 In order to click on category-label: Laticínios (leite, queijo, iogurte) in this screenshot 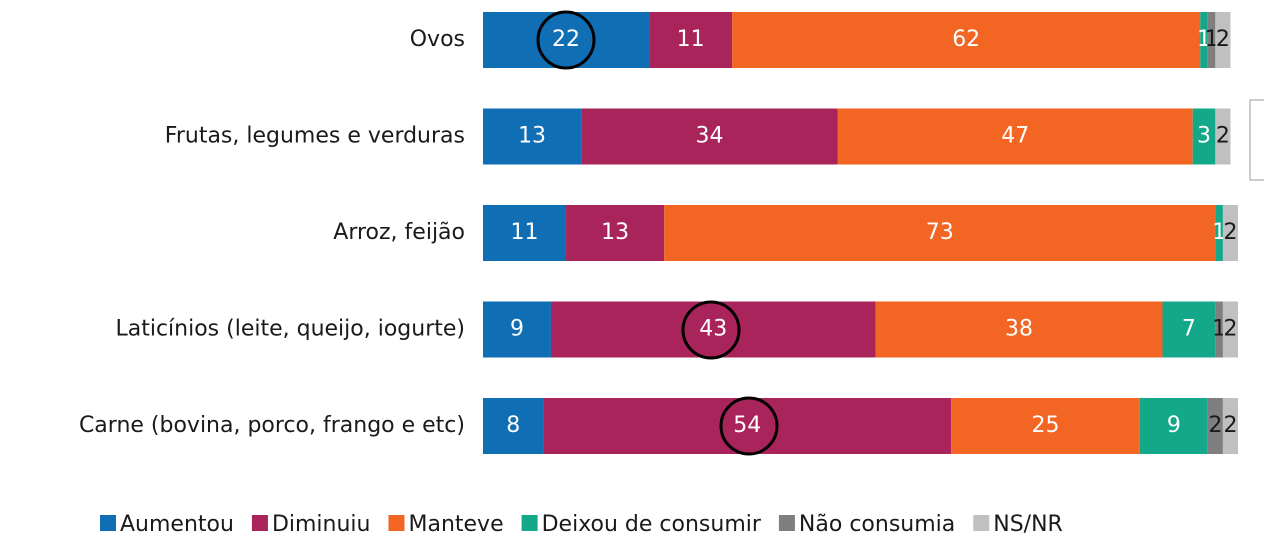, I will do `click(290, 329)`.